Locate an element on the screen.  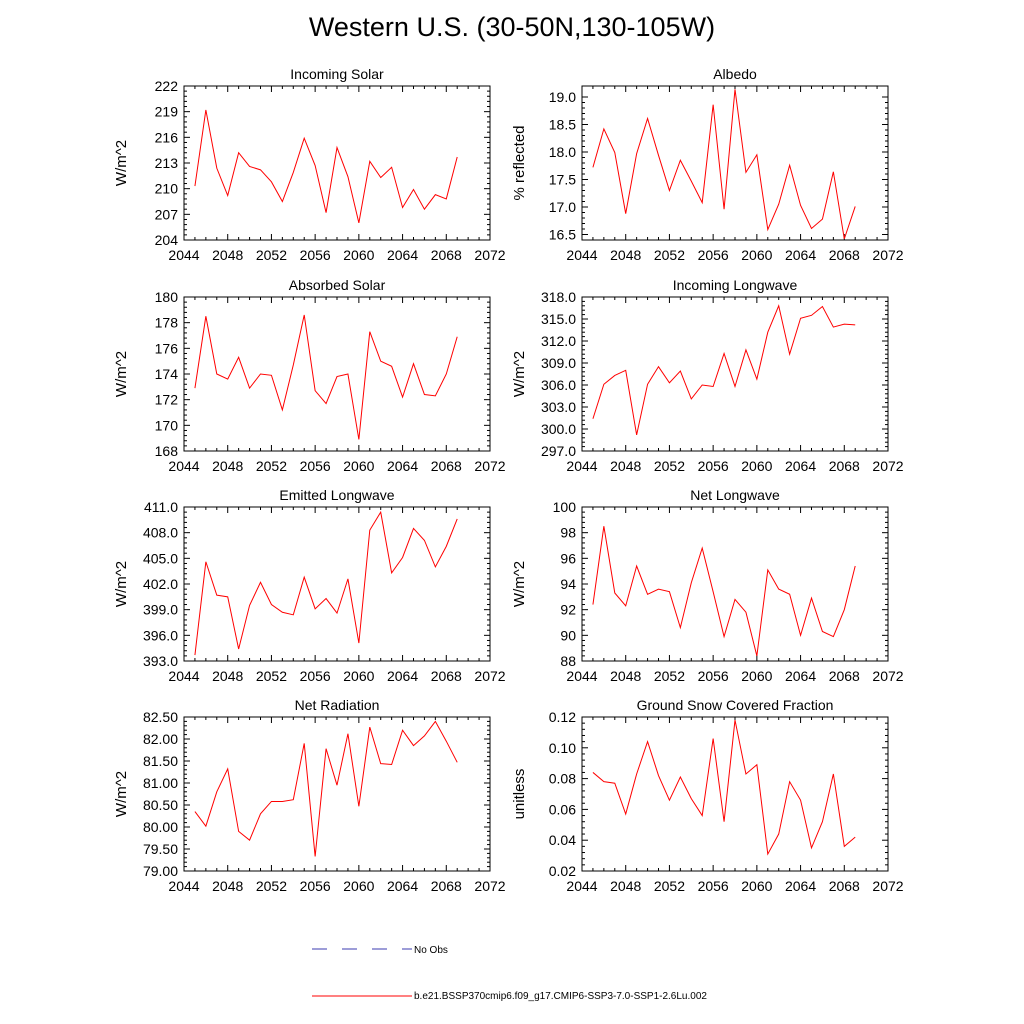
y-tick-label: 81.00 is located at coordinates (160, 783).